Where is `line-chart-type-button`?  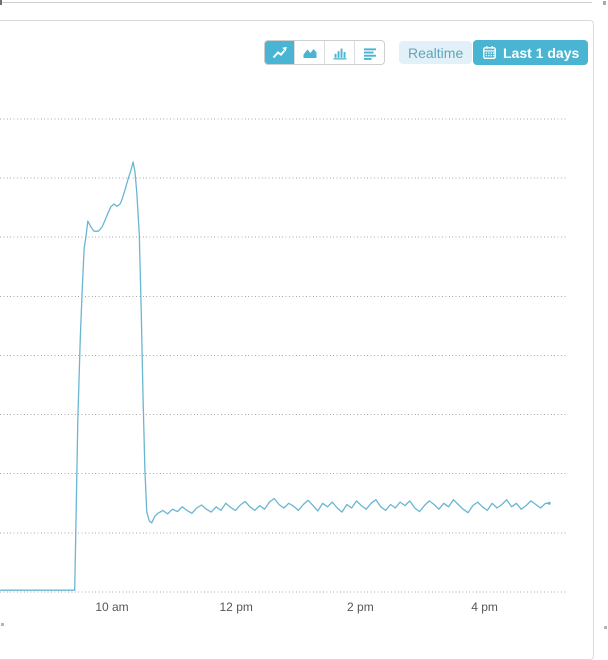 line-chart-type-button is located at coordinates (279, 52).